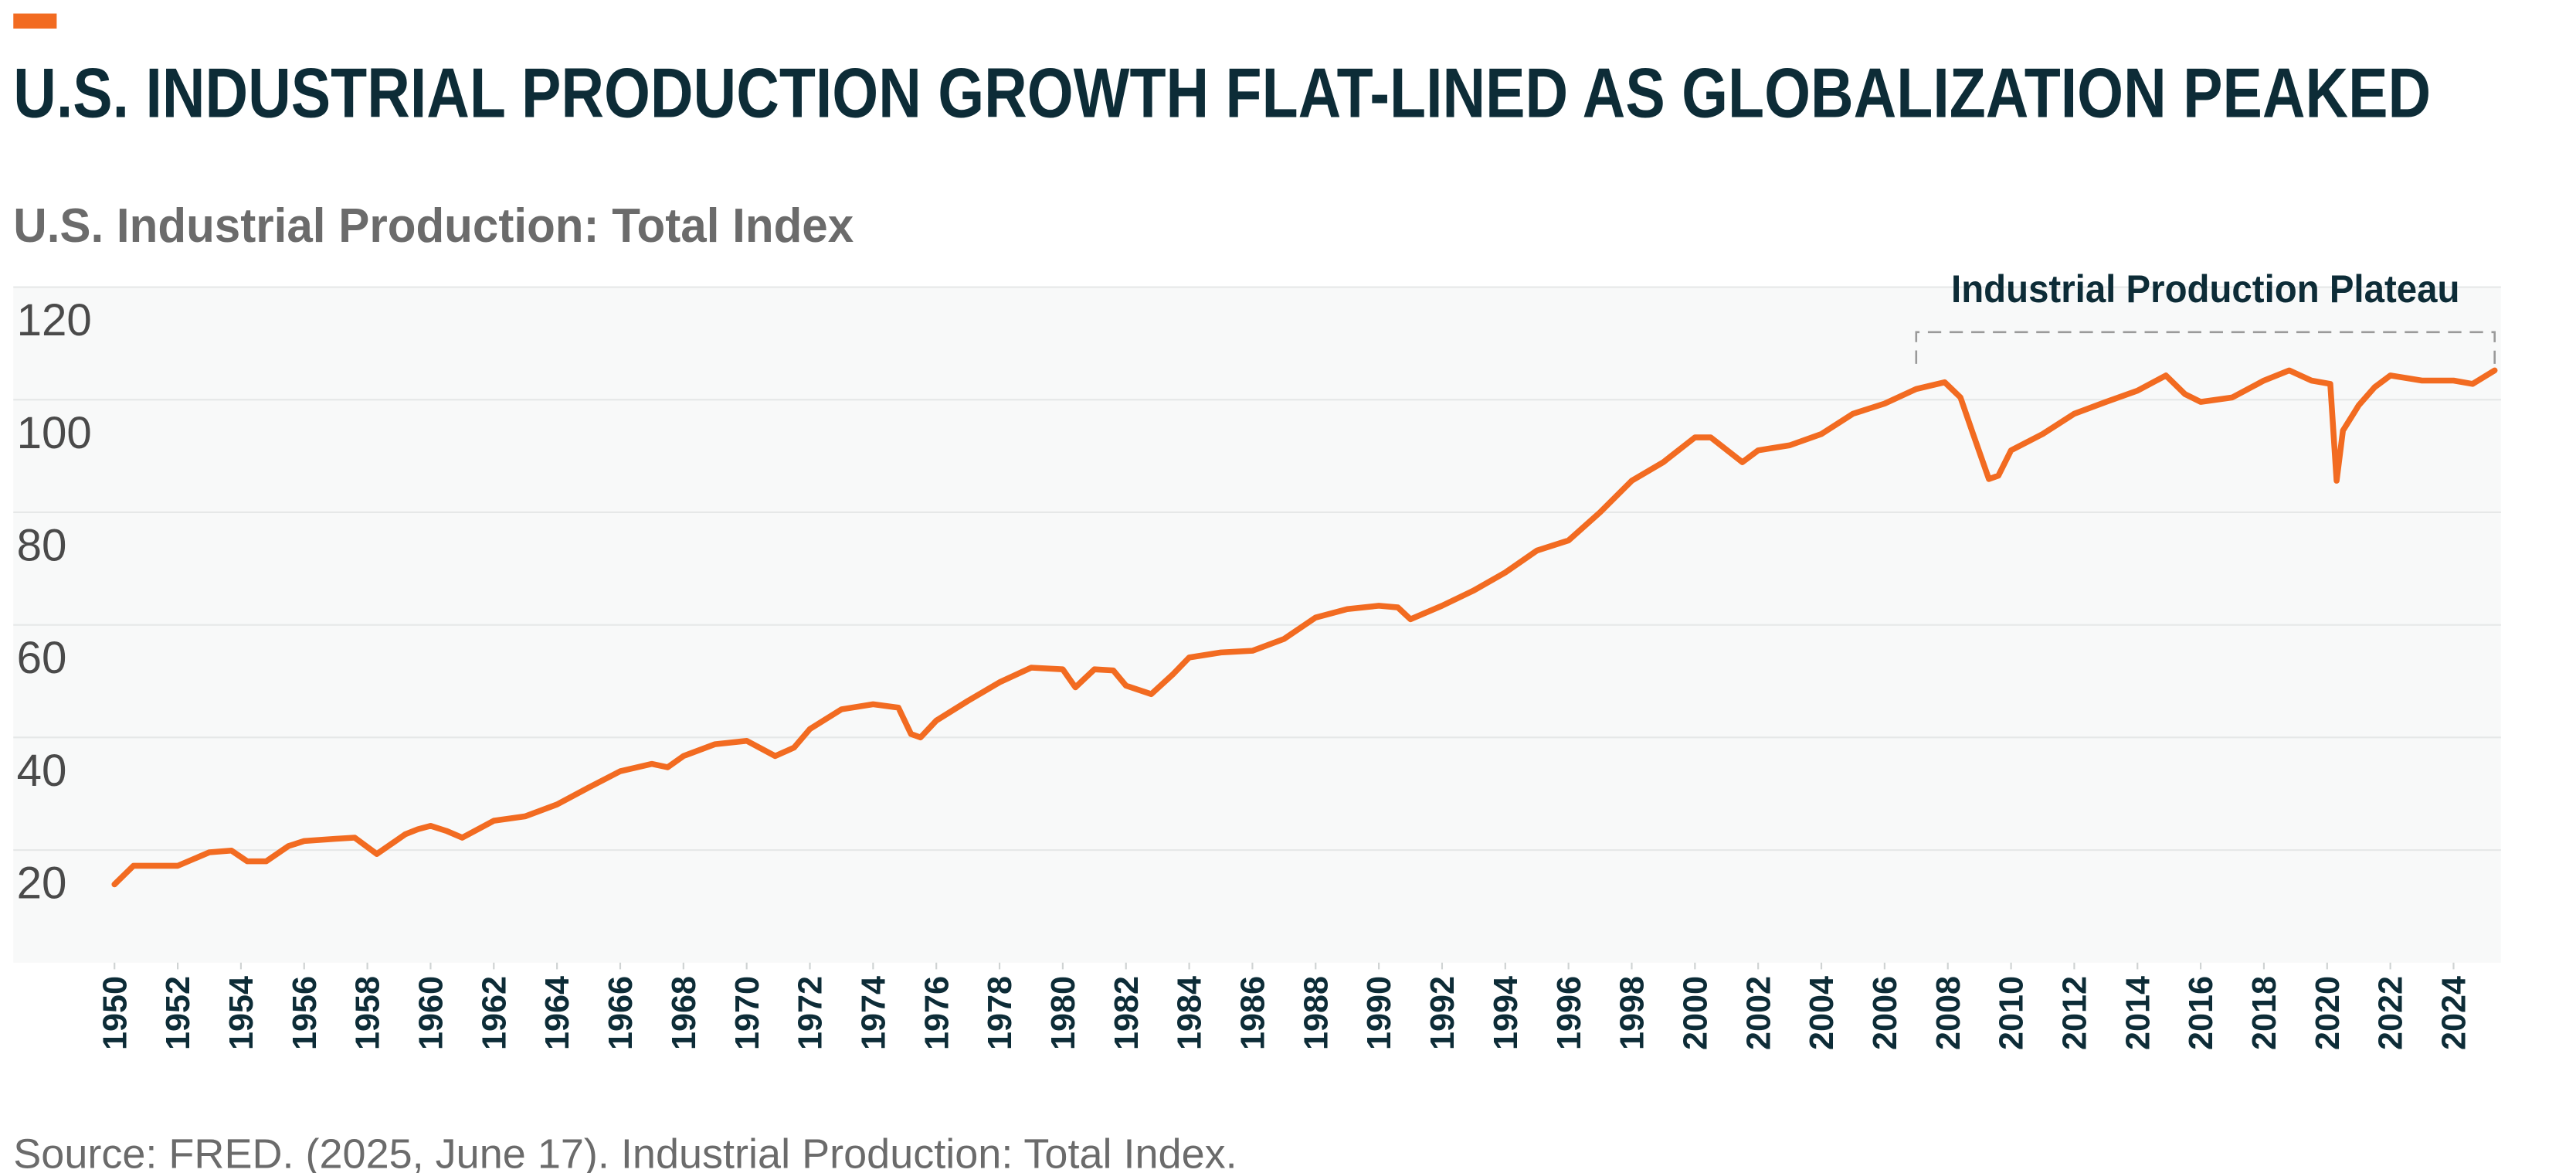 The height and width of the screenshot is (1173, 2576). I want to click on x-tick-label: 1990, so click(1379, 1013).